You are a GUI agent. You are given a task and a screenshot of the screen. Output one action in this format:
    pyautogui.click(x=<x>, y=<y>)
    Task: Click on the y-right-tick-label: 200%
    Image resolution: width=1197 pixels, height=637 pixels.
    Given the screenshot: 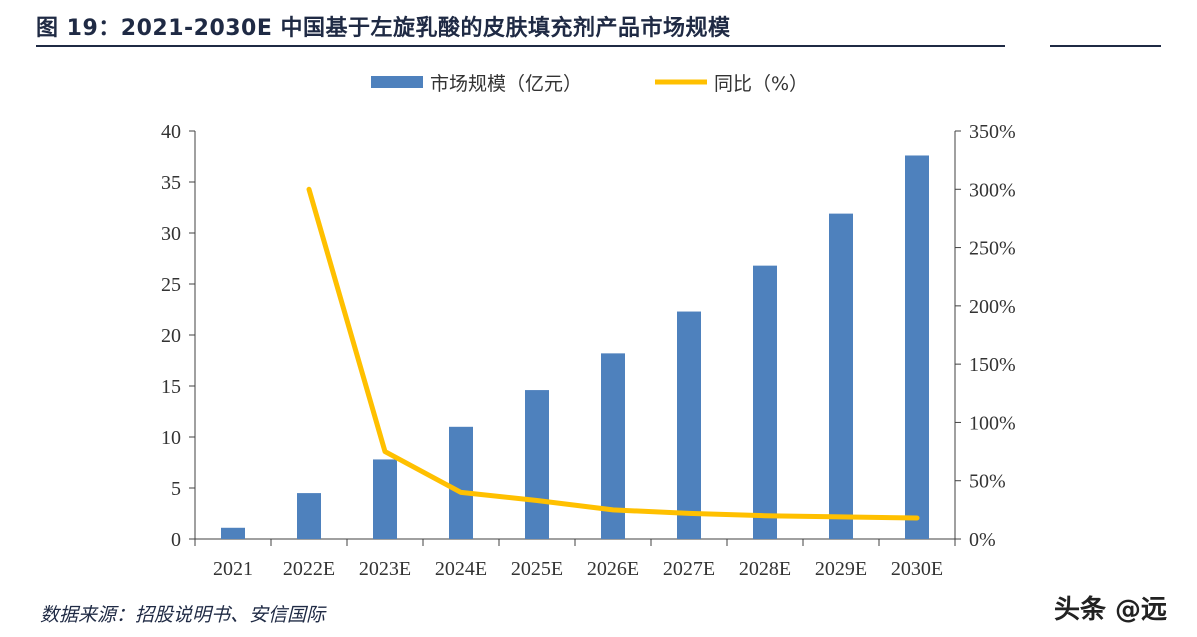 What is the action you would take?
    pyautogui.click(x=992, y=307)
    